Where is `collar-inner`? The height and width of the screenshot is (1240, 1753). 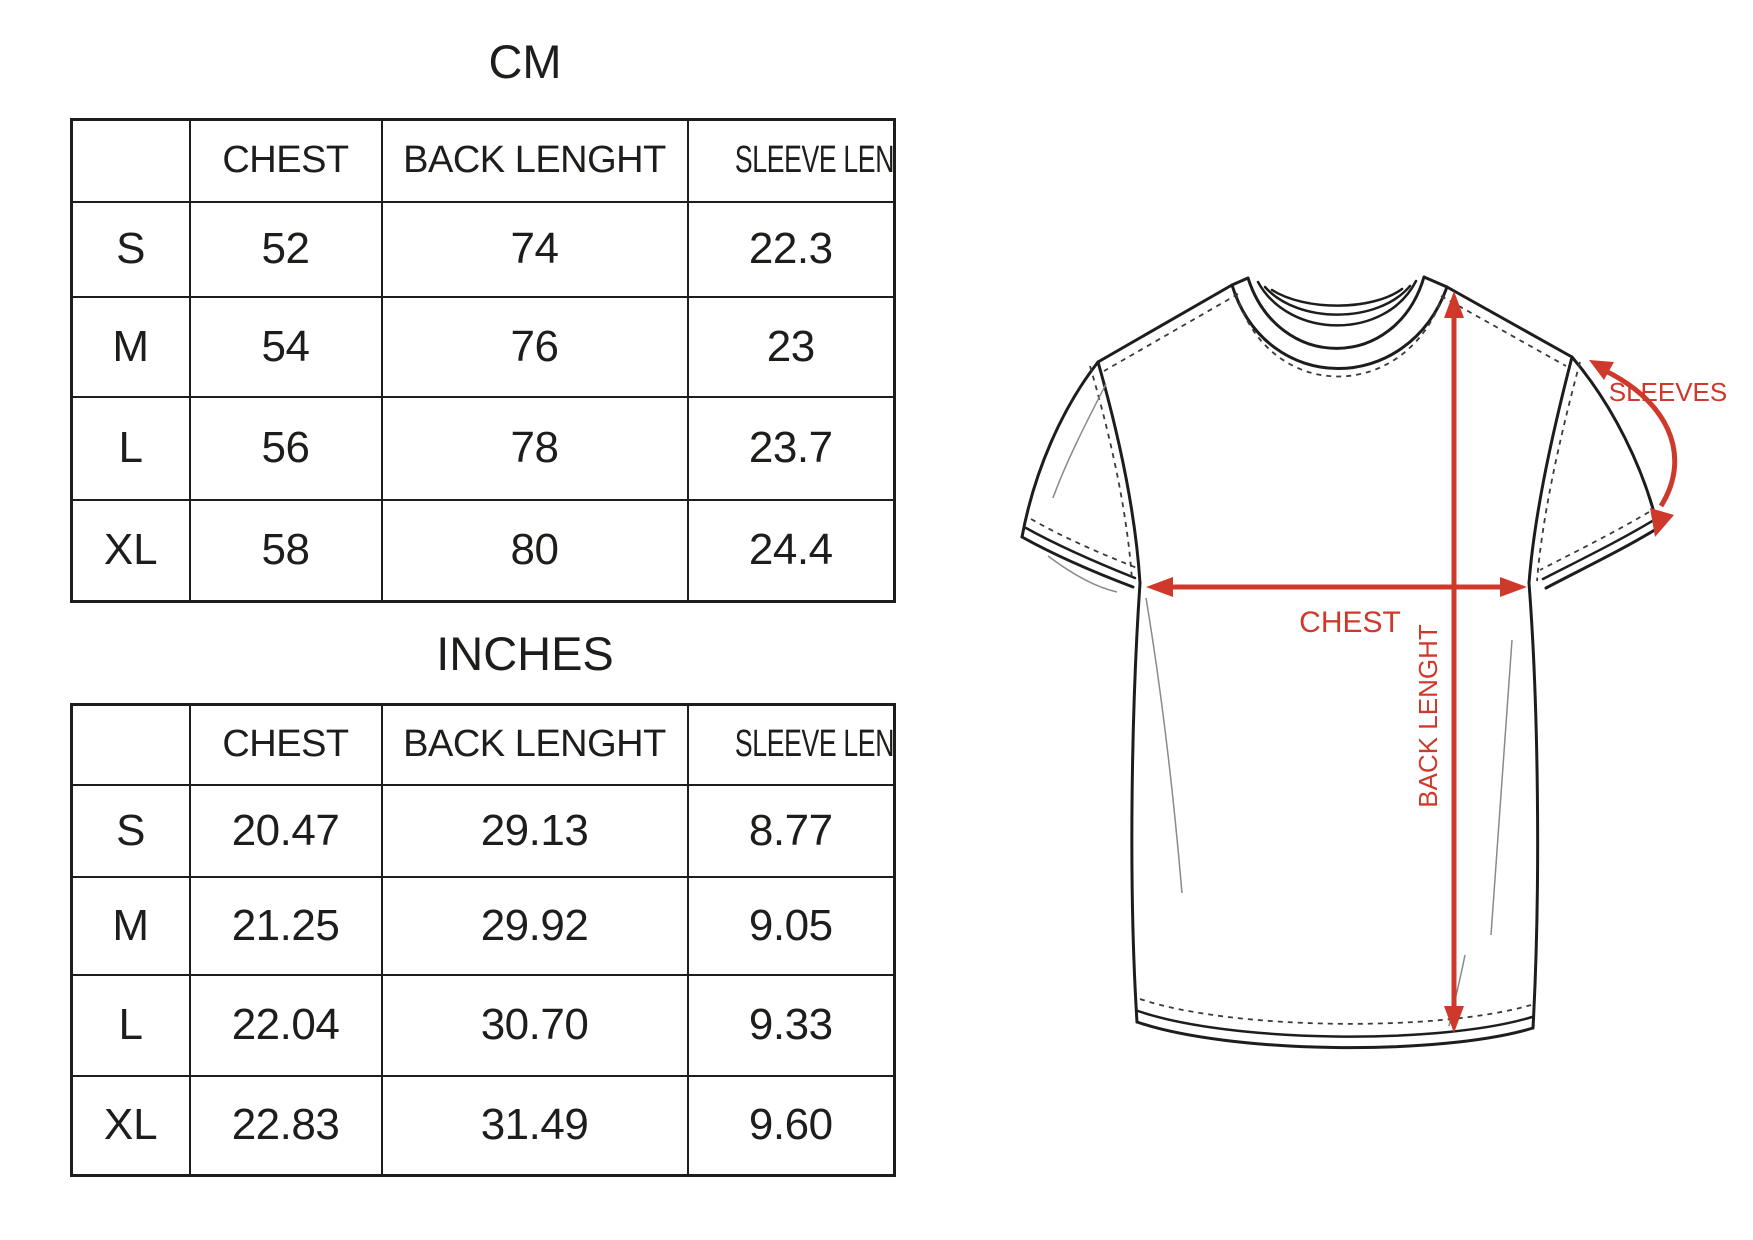 collar-inner is located at coordinates (1336, 312).